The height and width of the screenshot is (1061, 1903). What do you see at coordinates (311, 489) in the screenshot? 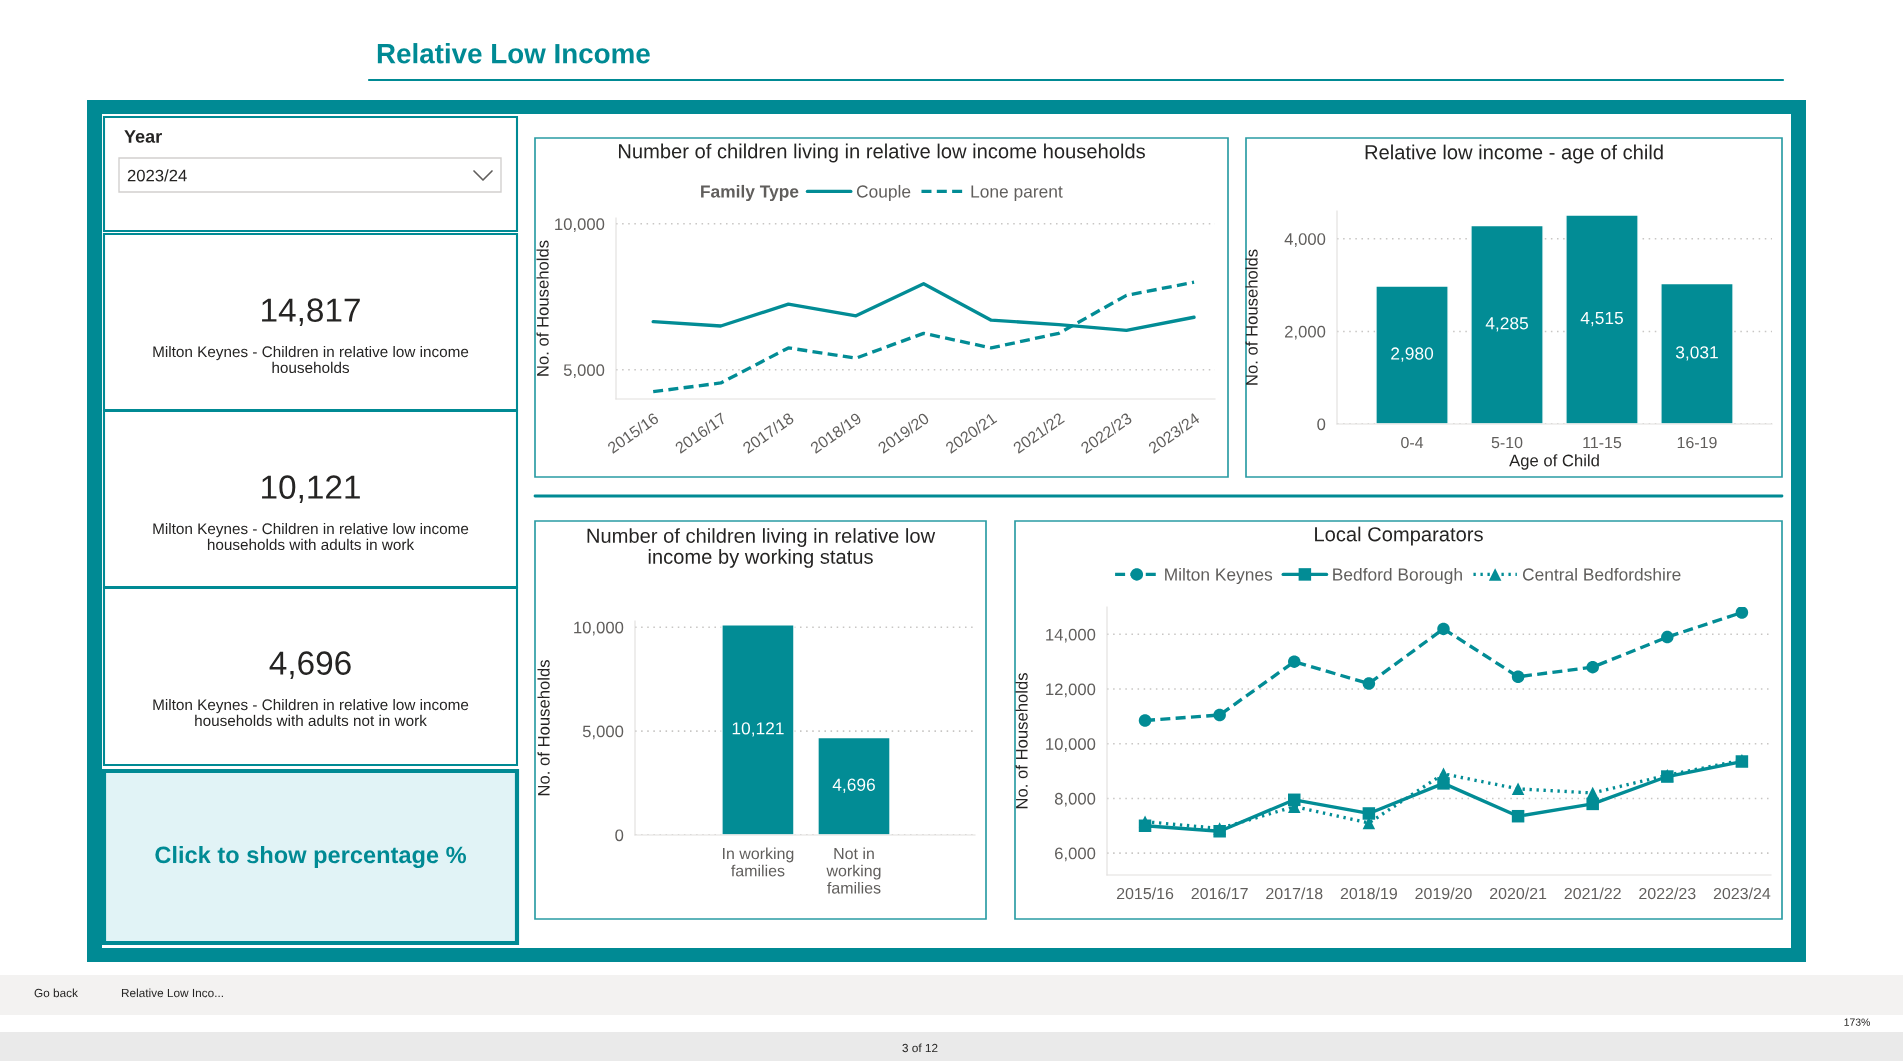
I see `text: 10,121` at bounding box center [311, 489].